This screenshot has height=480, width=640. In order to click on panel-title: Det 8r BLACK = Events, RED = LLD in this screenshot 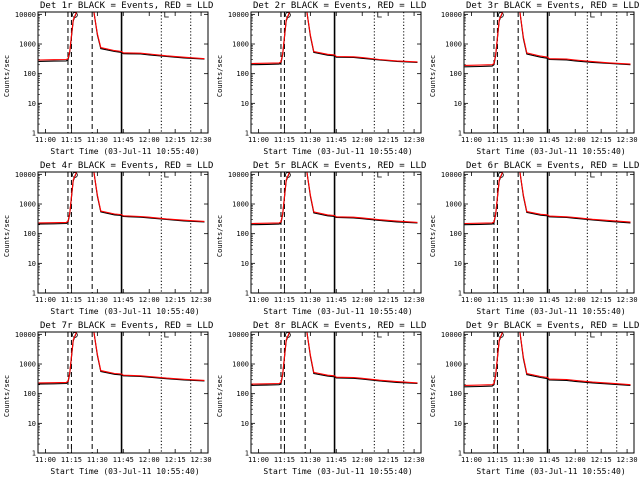, I will do `click(340, 326)`.